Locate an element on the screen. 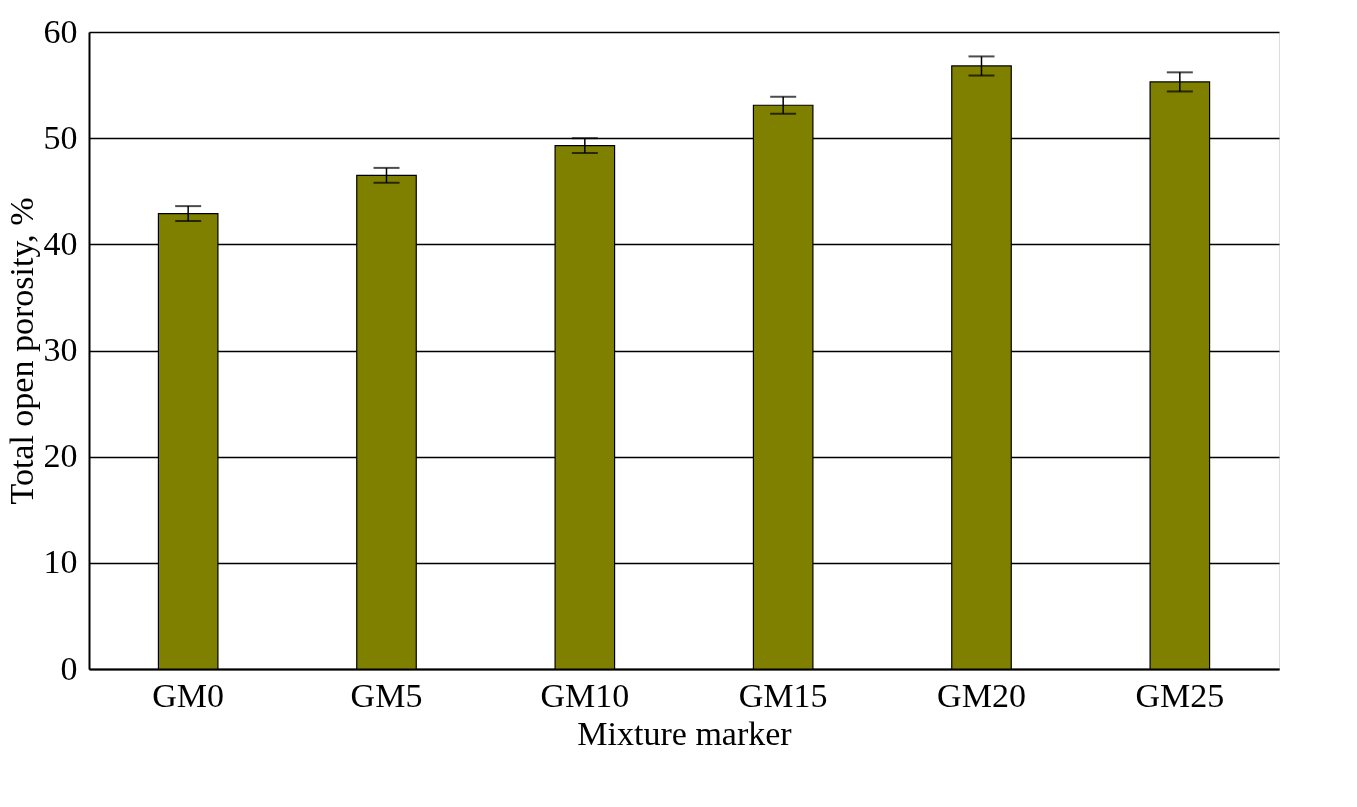  x-tick-label: GM25 is located at coordinates (1180, 695).